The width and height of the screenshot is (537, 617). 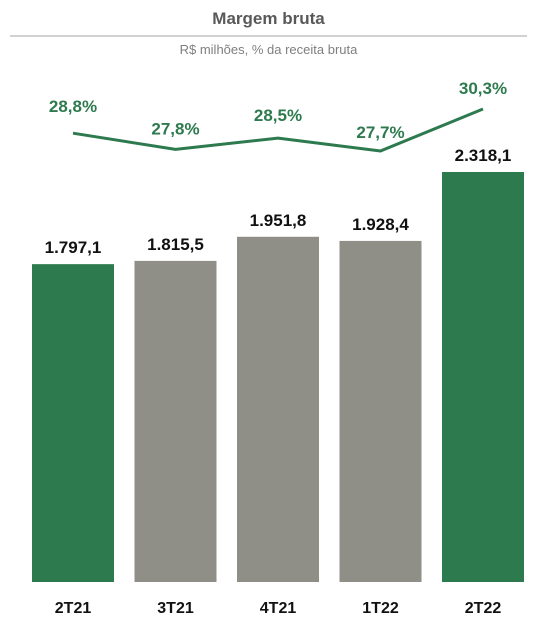 I want to click on bar-value-label-4t21: 1.951,8, so click(x=278, y=220).